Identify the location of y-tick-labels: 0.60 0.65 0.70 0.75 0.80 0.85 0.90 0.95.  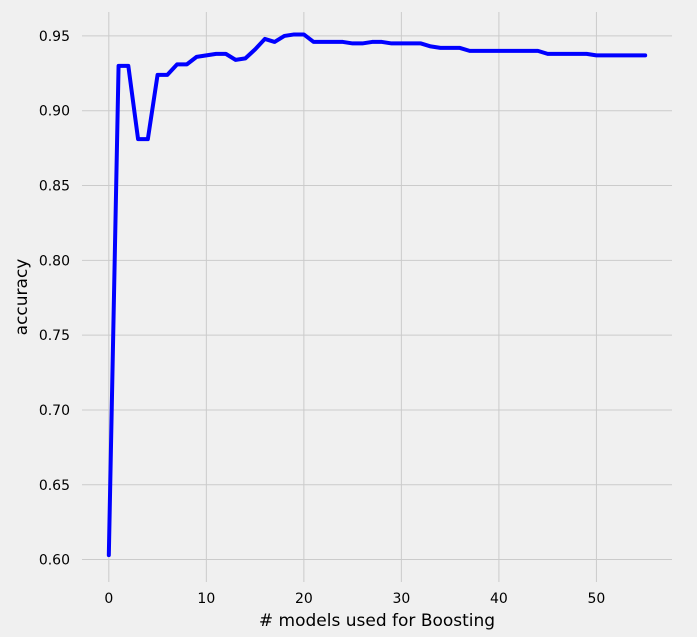
(54, 299).